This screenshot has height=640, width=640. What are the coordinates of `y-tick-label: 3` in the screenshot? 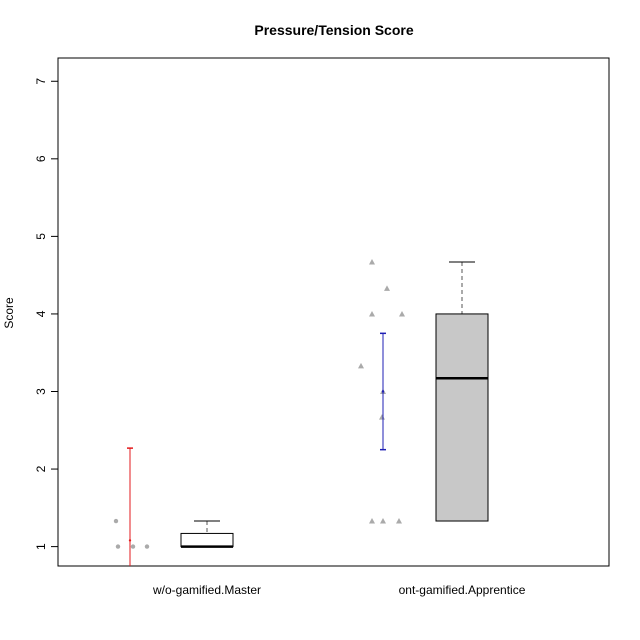 It's located at (41, 391).